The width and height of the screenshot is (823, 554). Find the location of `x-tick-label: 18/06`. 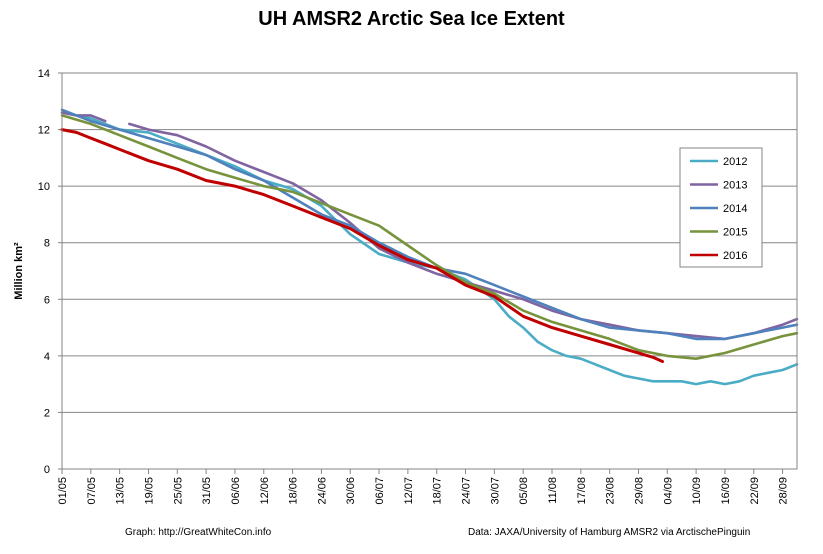

x-tick-label: 18/06 is located at coordinates (294, 491).